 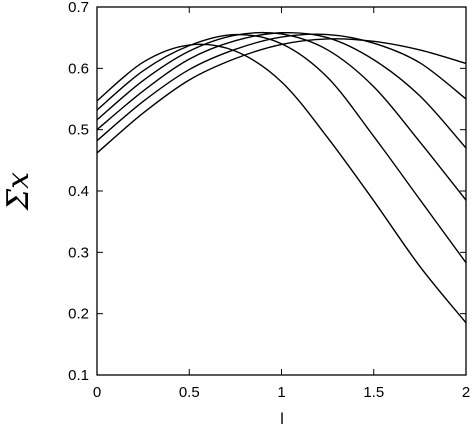 What do you see at coordinates (78, 252) in the screenshot?
I see `y-tick-label: 0.3` at bounding box center [78, 252].